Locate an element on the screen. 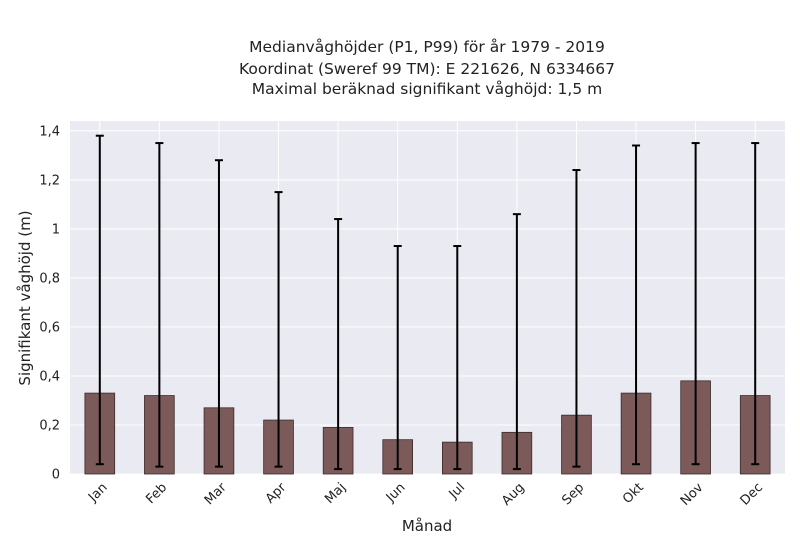 The image size is (800, 550). y-tick-label: 1,2 is located at coordinates (49, 180).